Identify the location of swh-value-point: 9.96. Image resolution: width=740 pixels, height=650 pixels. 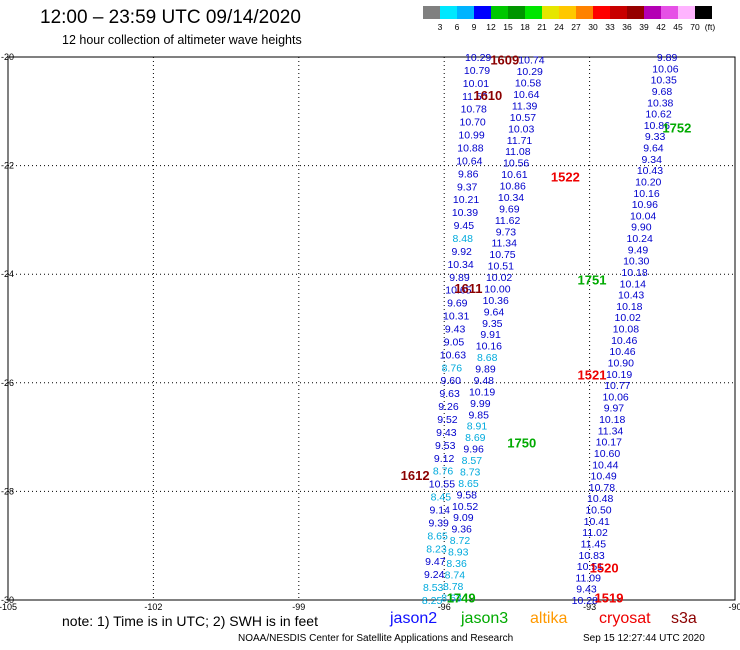
(473, 450).